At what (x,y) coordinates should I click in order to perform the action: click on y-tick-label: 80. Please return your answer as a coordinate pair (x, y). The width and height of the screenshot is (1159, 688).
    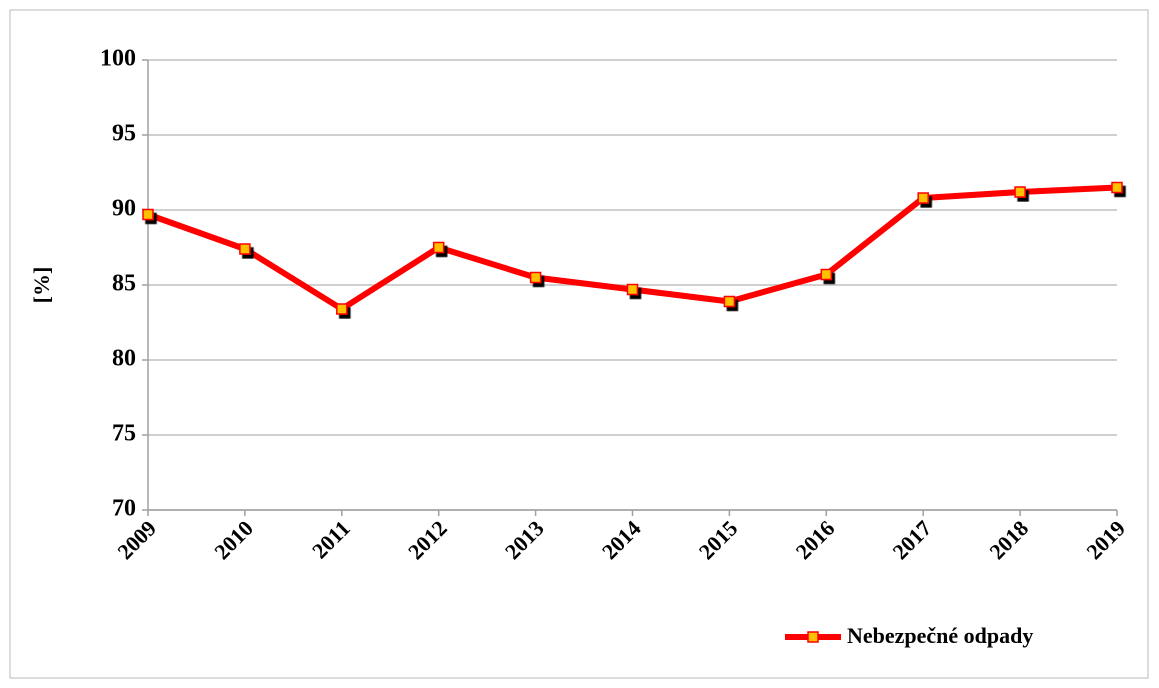
    Looking at the image, I should click on (124, 359).